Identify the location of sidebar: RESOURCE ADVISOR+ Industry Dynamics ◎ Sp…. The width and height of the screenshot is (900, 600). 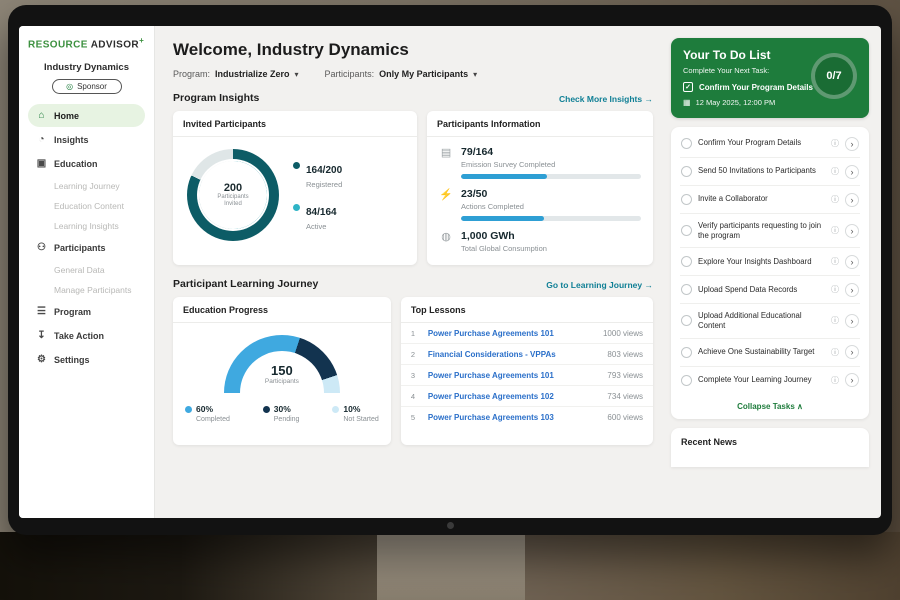
(87, 272).